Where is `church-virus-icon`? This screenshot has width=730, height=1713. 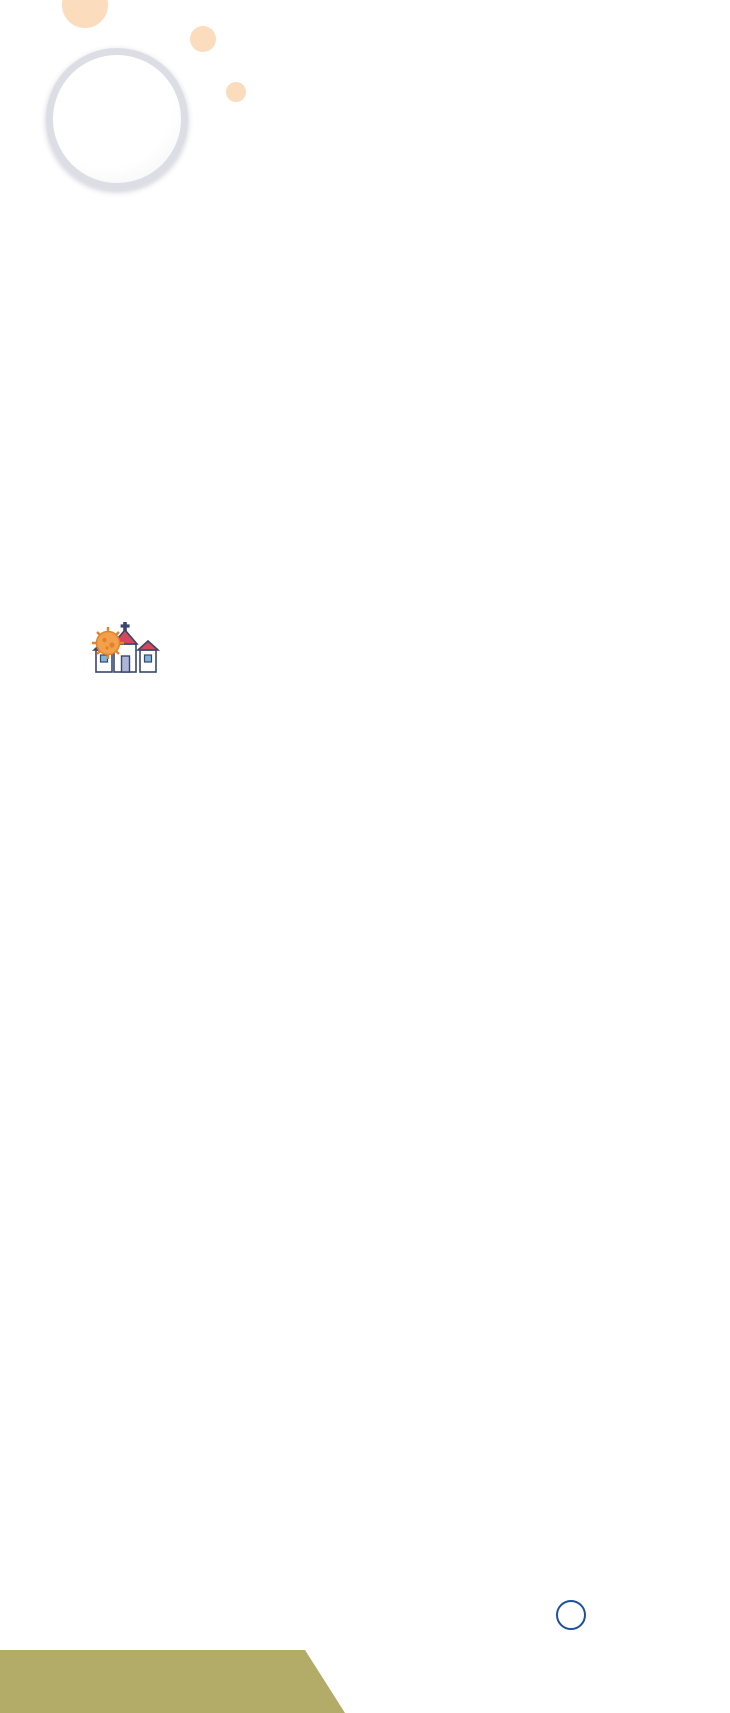
church-virus-icon is located at coordinates (126, 647).